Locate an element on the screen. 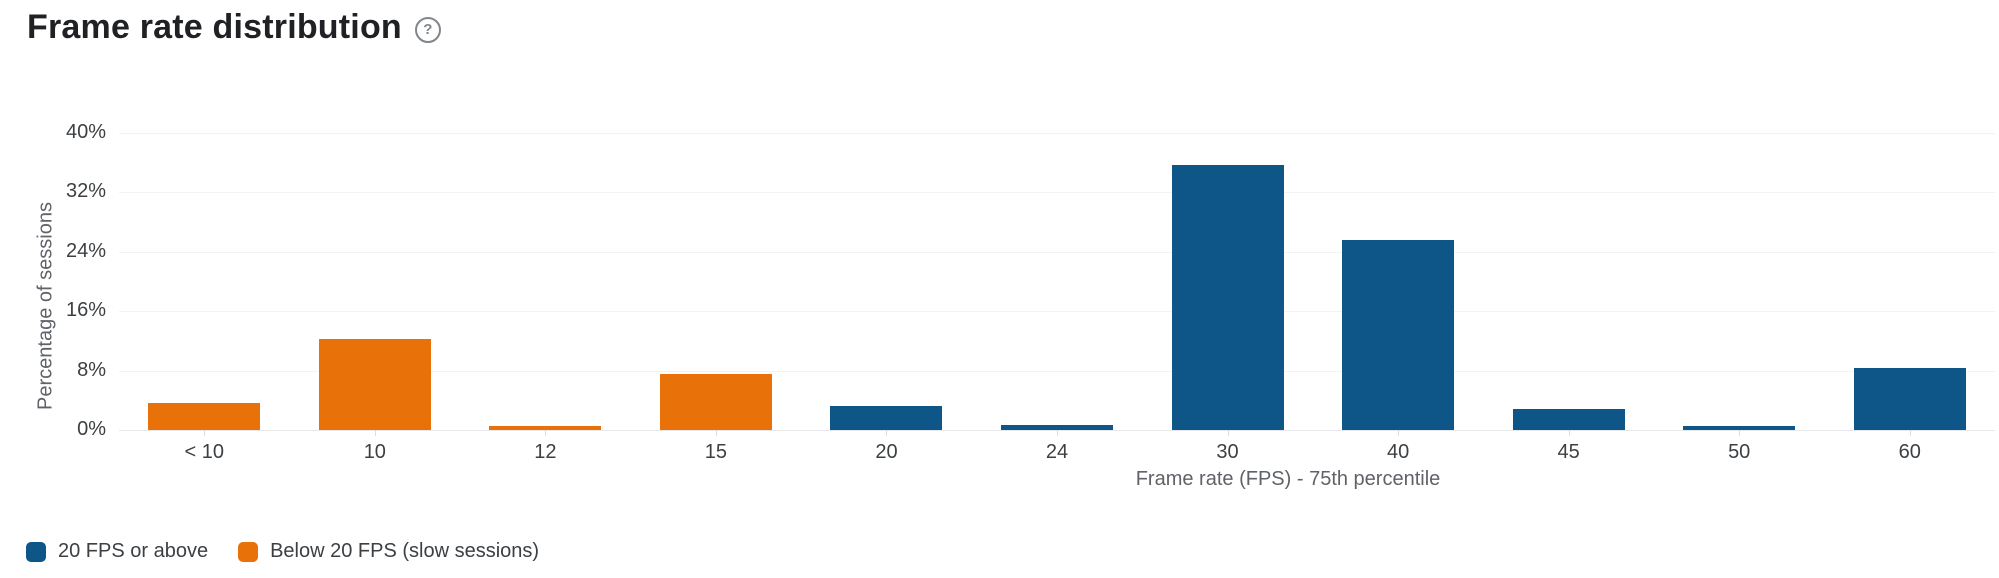 This screenshot has width=1999, height=578. category-column-30: 30 is located at coordinates (1227, 298).